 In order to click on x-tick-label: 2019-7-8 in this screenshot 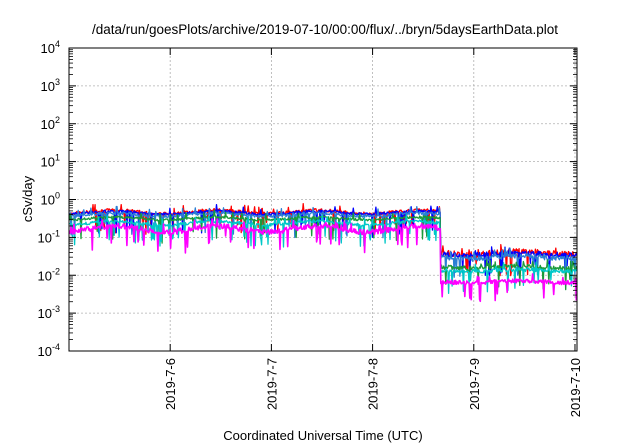, I will do `click(373, 384)`.